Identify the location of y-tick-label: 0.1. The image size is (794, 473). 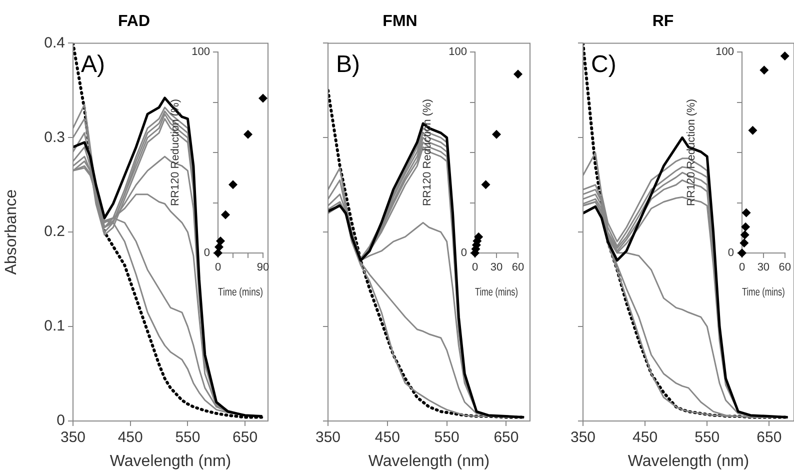
(54, 326).